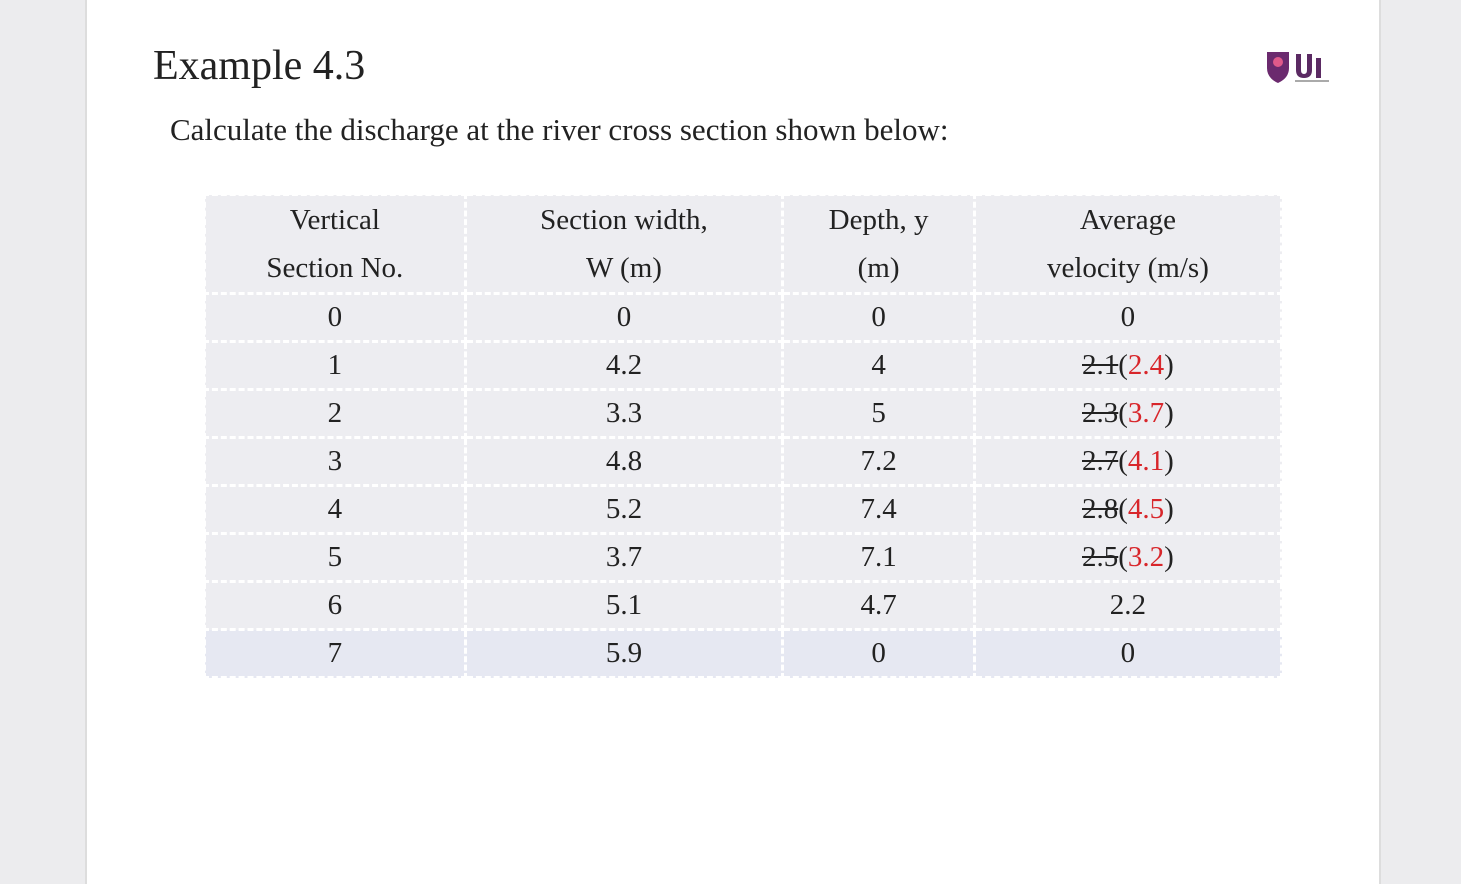 The width and height of the screenshot is (1461, 884). What do you see at coordinates (878, 461) in the screenshot?
I see `table-cell: 7.2` at bounding box center [878, 461].